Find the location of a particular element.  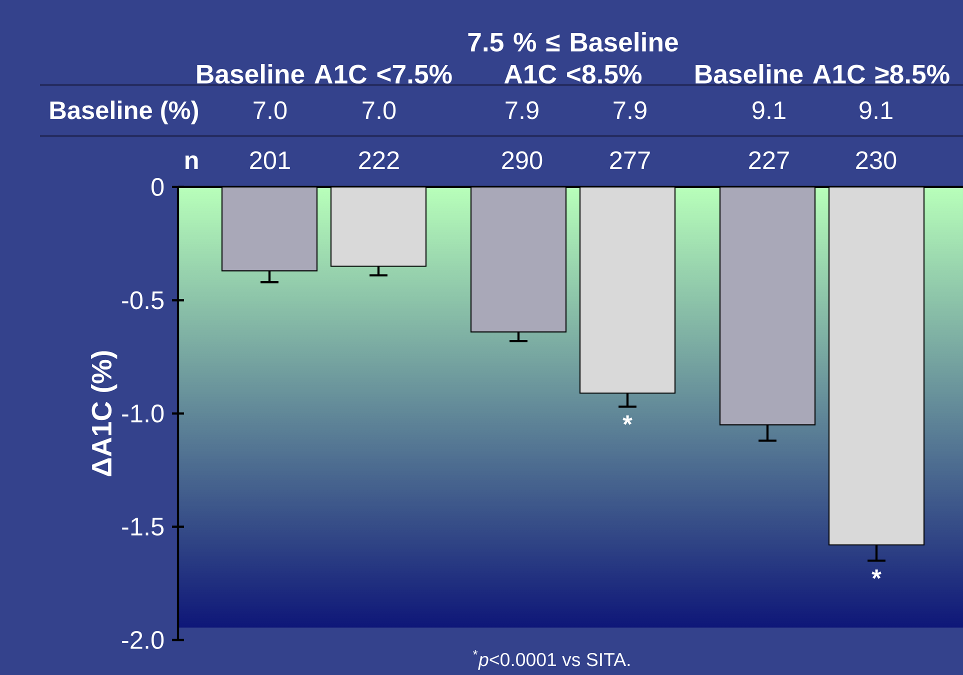

y-tick-label: 0 is located at coordinates (158, 187).